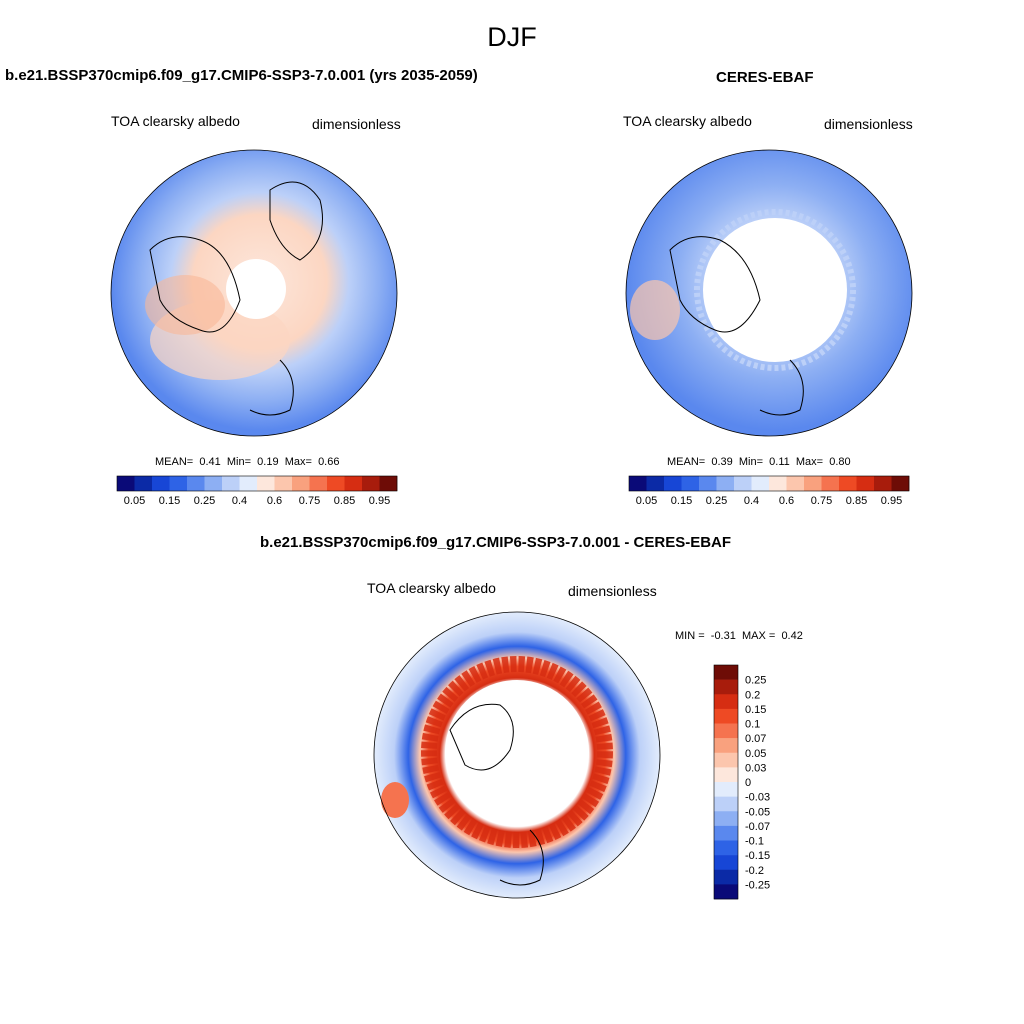  What do you see at coordinates (757, 798) in the screenshot?
I see `colorbar-tick-label: -0.03` at bounding box center [757, 798].